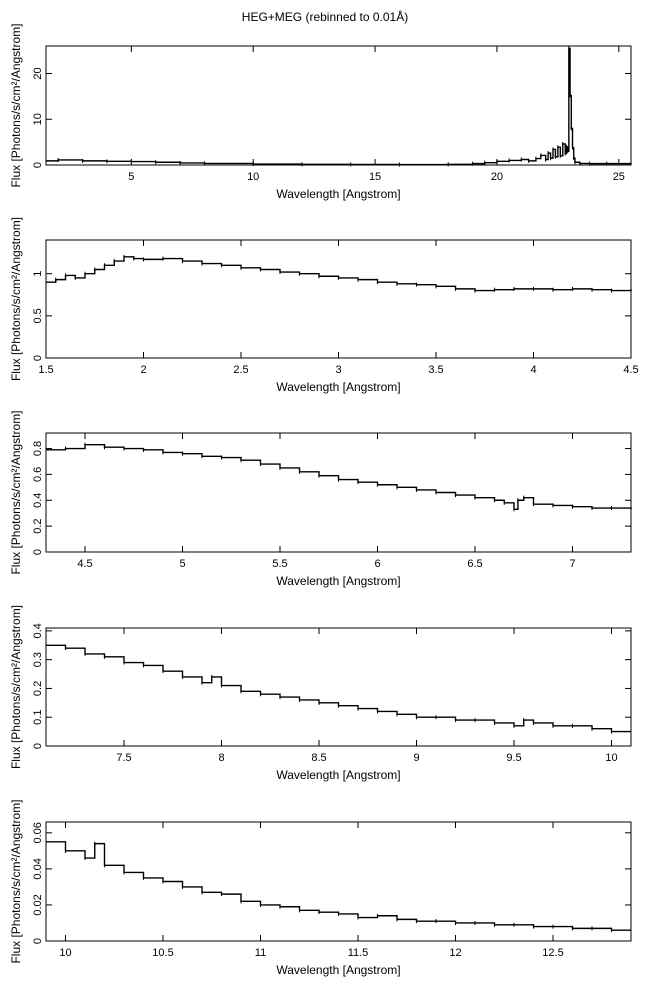 The image size is (650, 991). I want to click on y-tick-label-0-0: 0, so click(38, 165).